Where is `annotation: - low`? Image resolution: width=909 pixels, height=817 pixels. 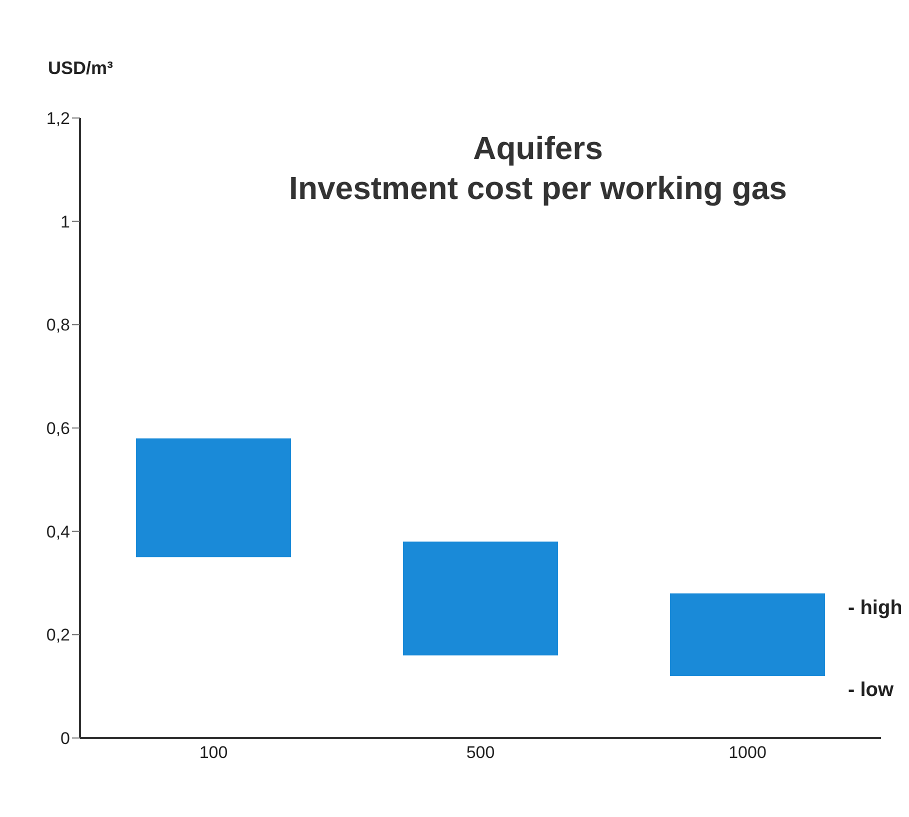 annotation: - low is located at coordinates (871, 690).